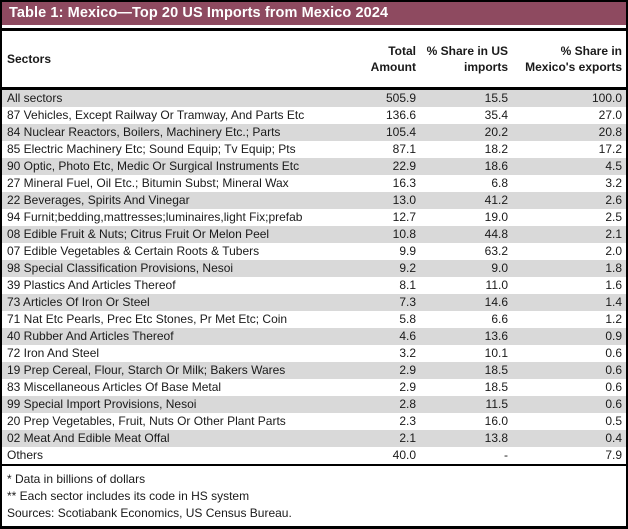 Image resolution: width=628 pixels, height=529 pixels. What do you see at coordinates (613, 319) in the screenshot?
I see `mexico-export-share-cell: 1.2` at bounding box center [613, 319].